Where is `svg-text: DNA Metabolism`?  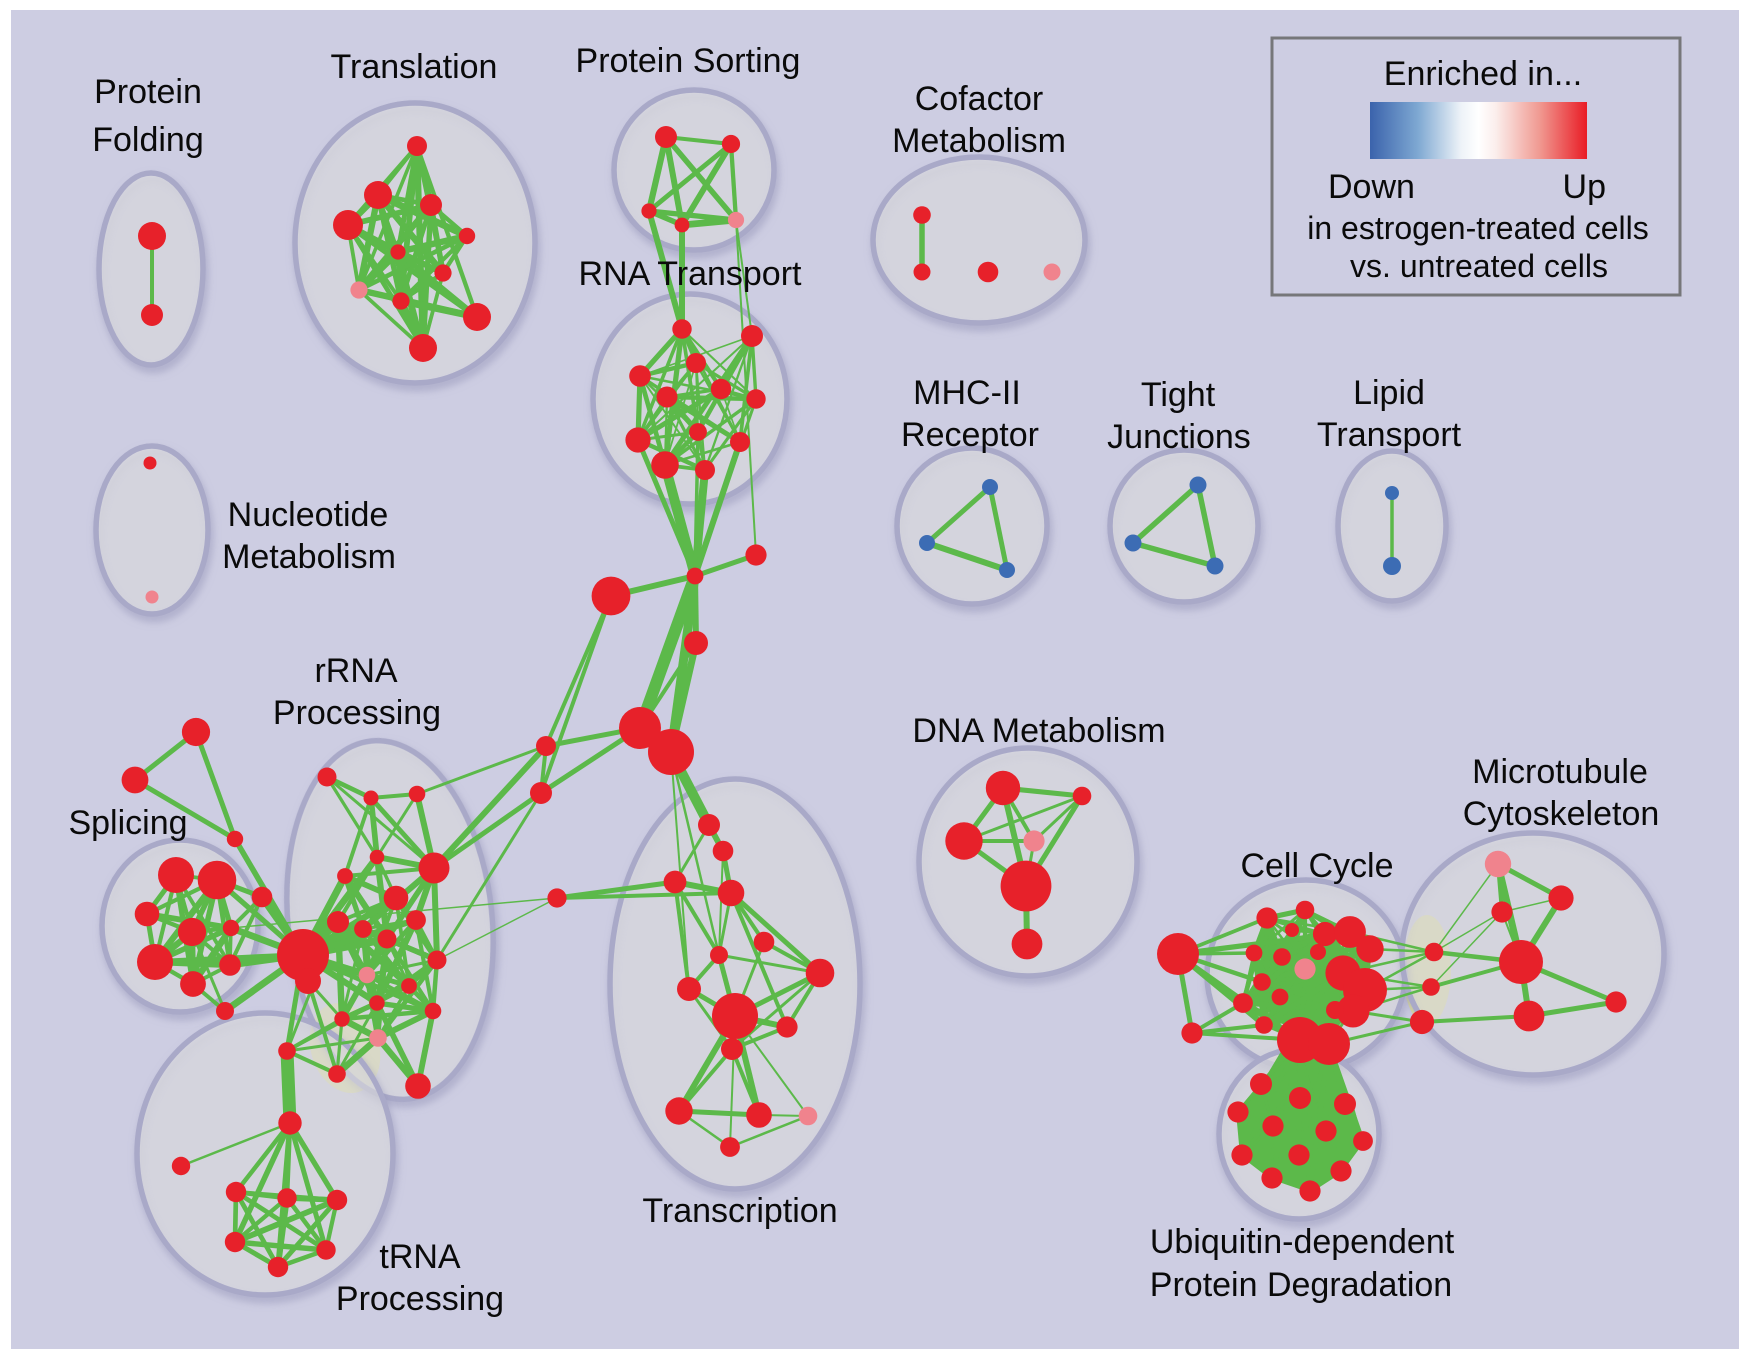 svg-text: DNA Metabolism is located at coordinates (1038, 731).